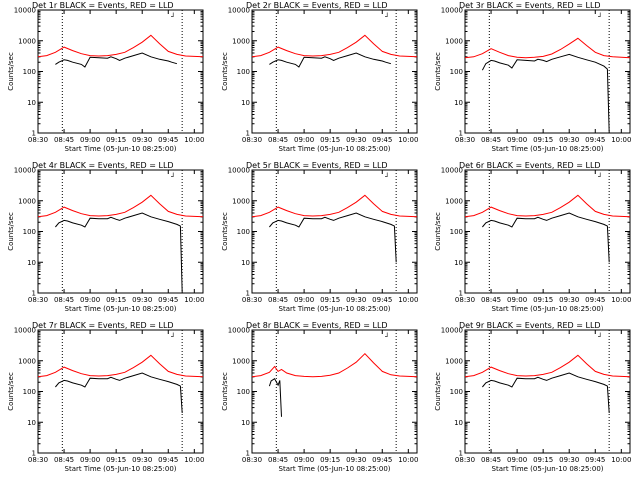 This screenshot has width=640, height=484. I want to click on panel-title: Det 9r BLACK = Events, RED = LLD, so click(530, 325).